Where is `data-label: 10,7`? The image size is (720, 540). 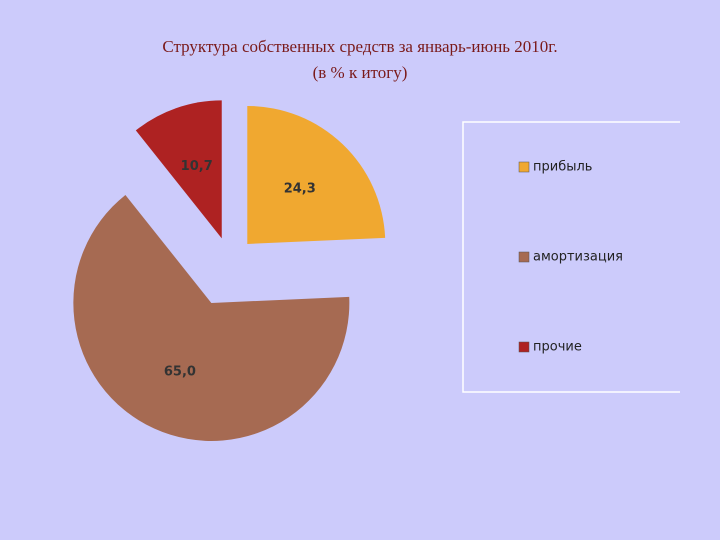 data-label: 10,7 is located at coordinates (197, 166).